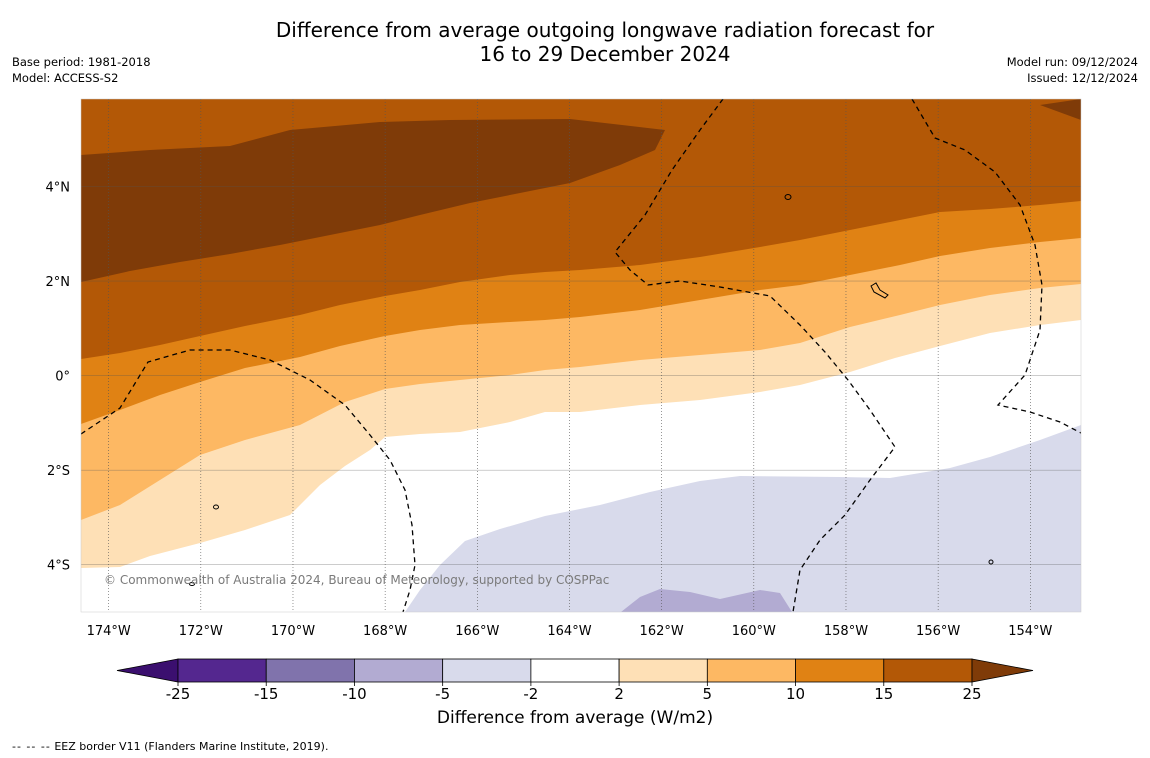 The image size is (1150, 758). What do you see at coordinates (81, 62) in the screenshot?
I see `base-period: Base period: 1981-2018` at bounding box center [81, 62].